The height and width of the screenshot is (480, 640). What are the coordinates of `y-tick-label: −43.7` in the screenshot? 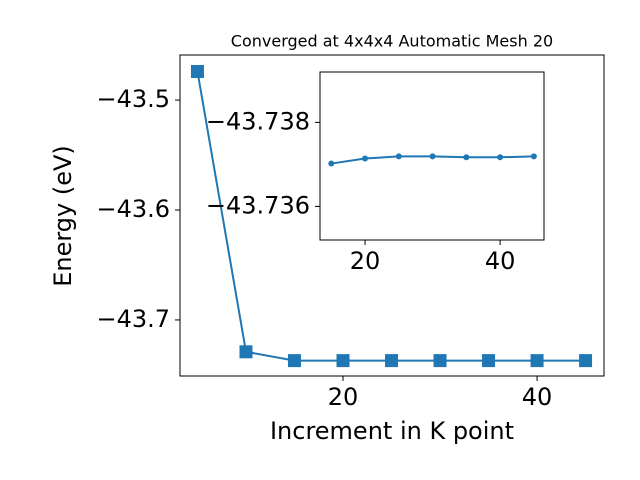 It's located at (133, 319).